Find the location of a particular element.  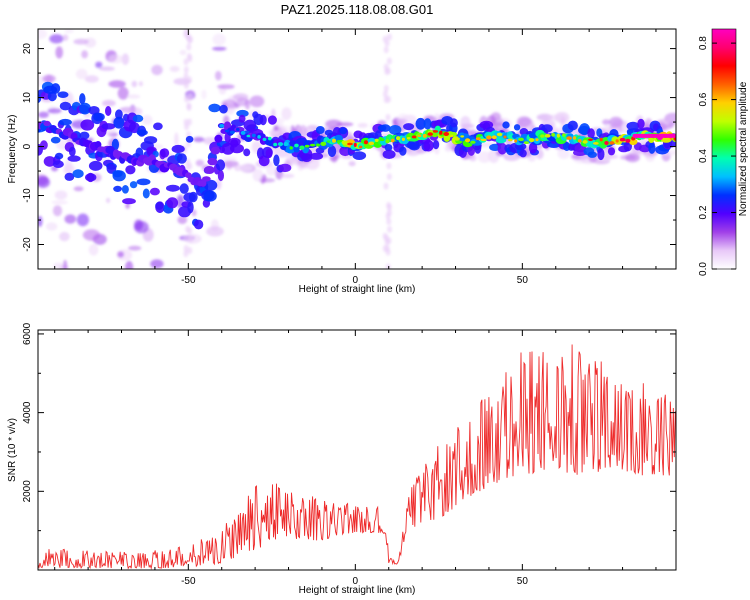

colorbar-tick-label: 0.6 is located at coordinates (703, 99).